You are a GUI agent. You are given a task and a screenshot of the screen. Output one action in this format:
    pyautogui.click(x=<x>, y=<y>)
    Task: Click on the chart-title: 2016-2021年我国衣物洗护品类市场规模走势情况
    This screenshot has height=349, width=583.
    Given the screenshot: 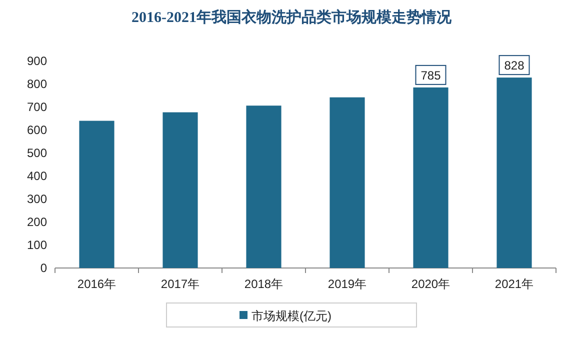 What is the action you would take?
    pyautogui.click(x=292, y=17)
    